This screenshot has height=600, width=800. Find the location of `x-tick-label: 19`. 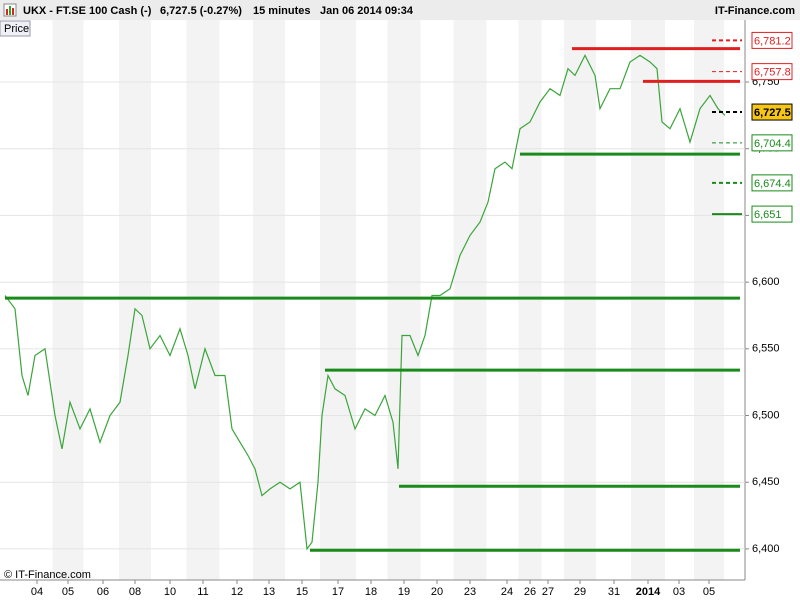

x-tick-label: 19 is located at coordinates (404, 592).